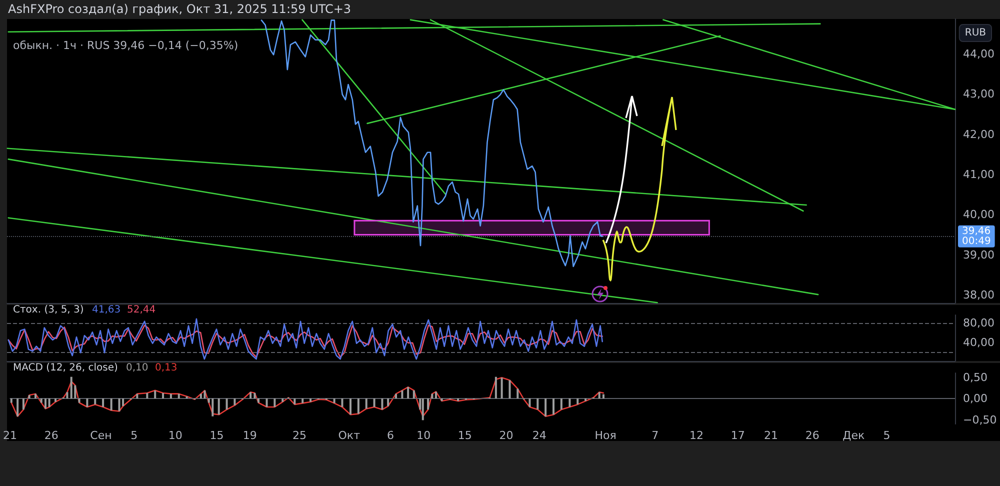 This screenshot has height=486, width=1000. What do you see at coordinates (249, 435) in the screenshot?
I see `x-tick-label: 19` at bounding box center [249, 435].